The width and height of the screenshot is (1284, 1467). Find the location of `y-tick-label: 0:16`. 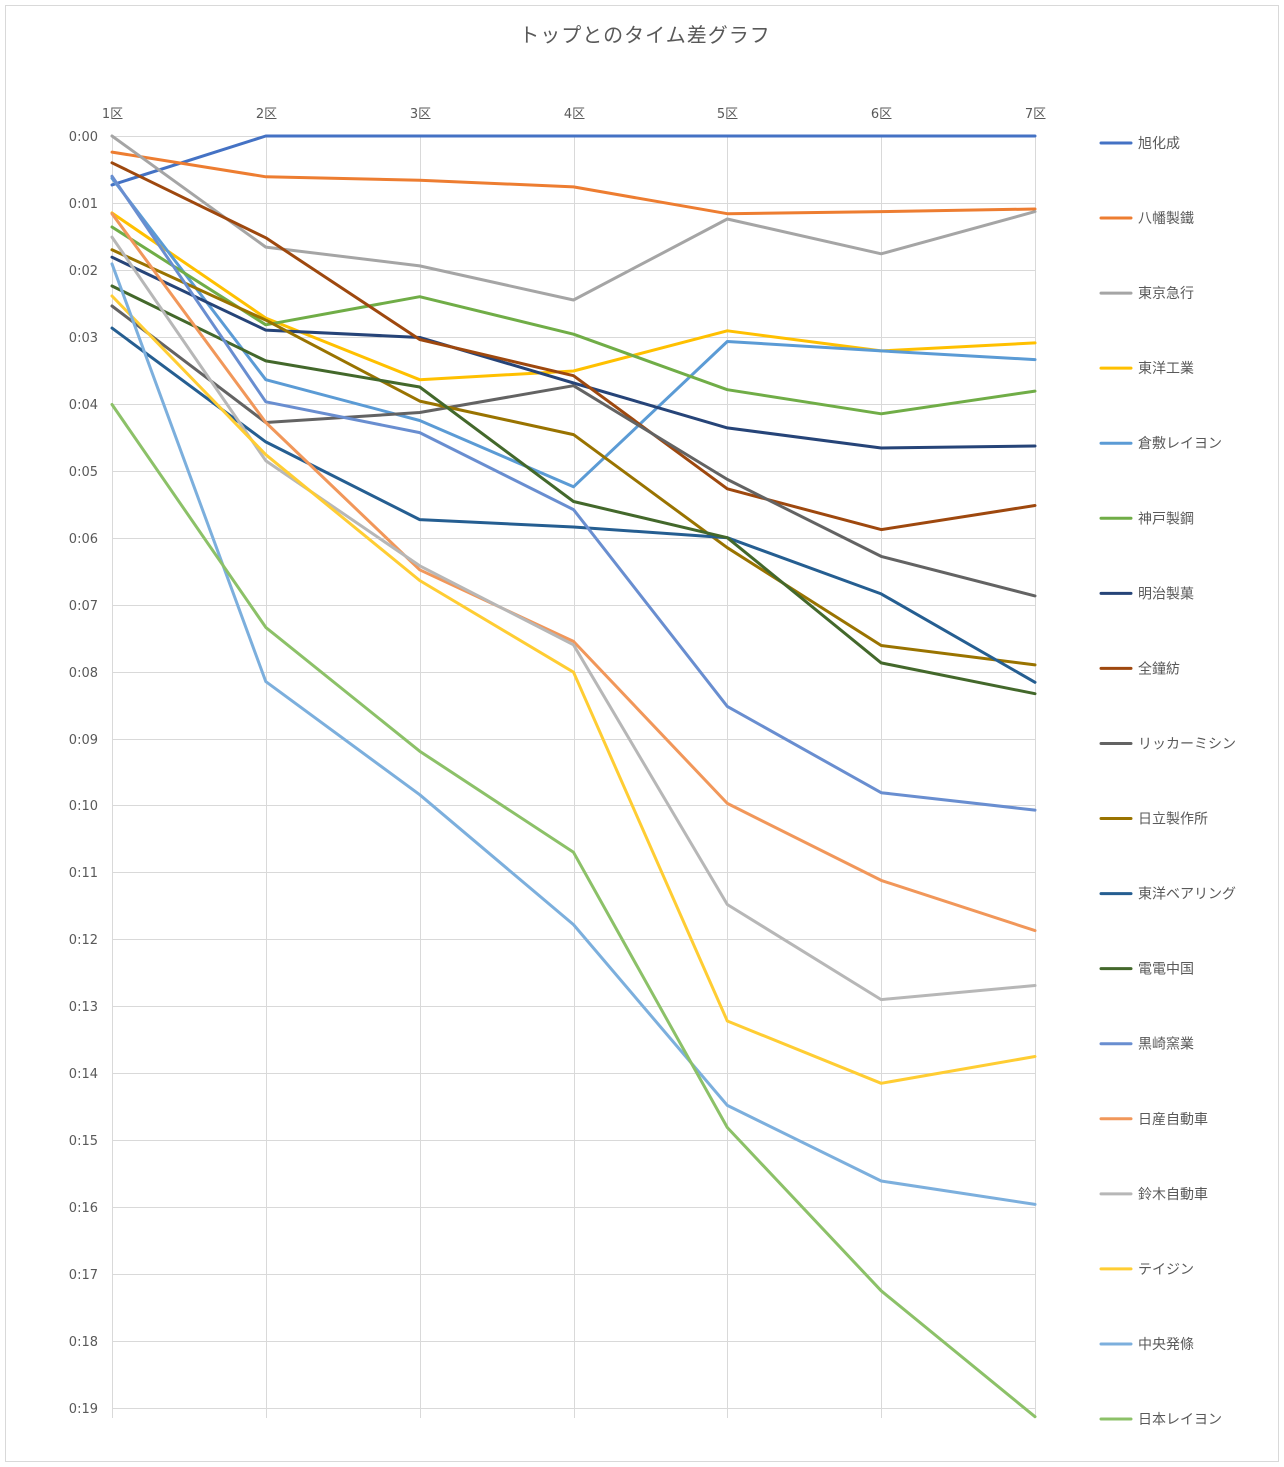

y-tick-label: 0:16 is located at coordinates (83, 1208).